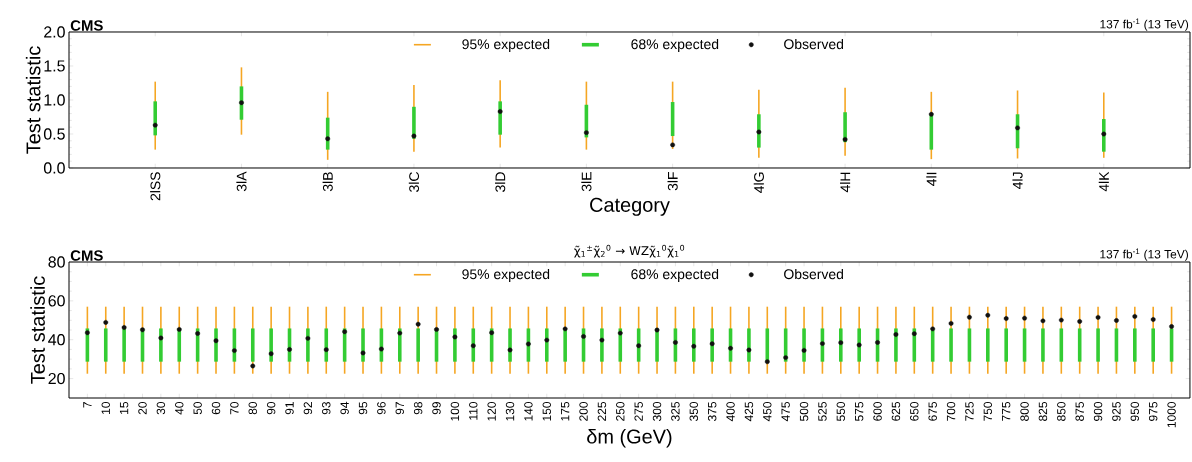 The image size is (1192, 462). I want to click on x-tick-label: 600, so click(877, 411).